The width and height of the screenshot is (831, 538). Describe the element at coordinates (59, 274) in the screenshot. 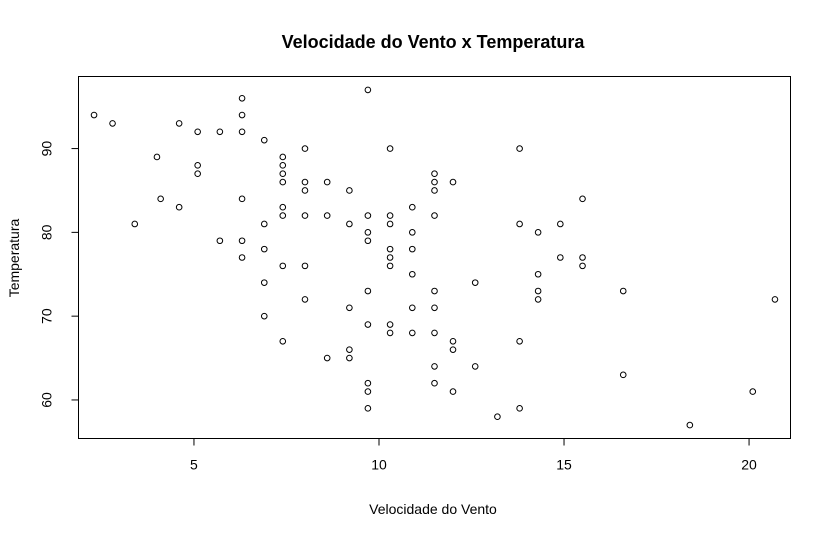

I see `y-axis: 60 70 80 90` at that location.